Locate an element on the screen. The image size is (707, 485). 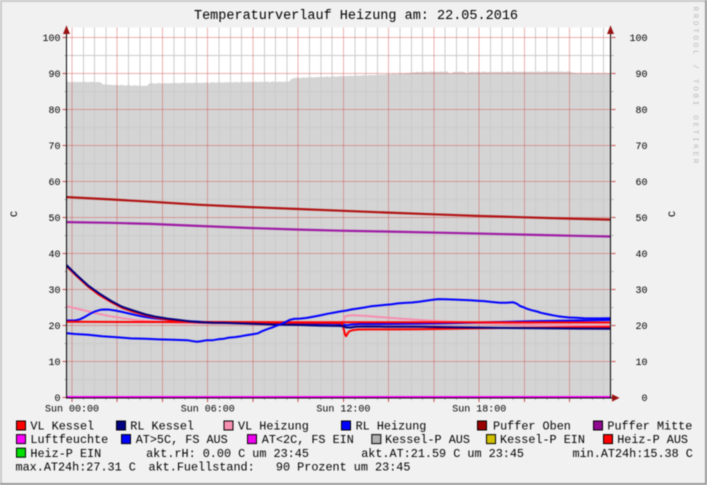
svg-text: Heiz-P EIN is located at coordinates (65, 454).